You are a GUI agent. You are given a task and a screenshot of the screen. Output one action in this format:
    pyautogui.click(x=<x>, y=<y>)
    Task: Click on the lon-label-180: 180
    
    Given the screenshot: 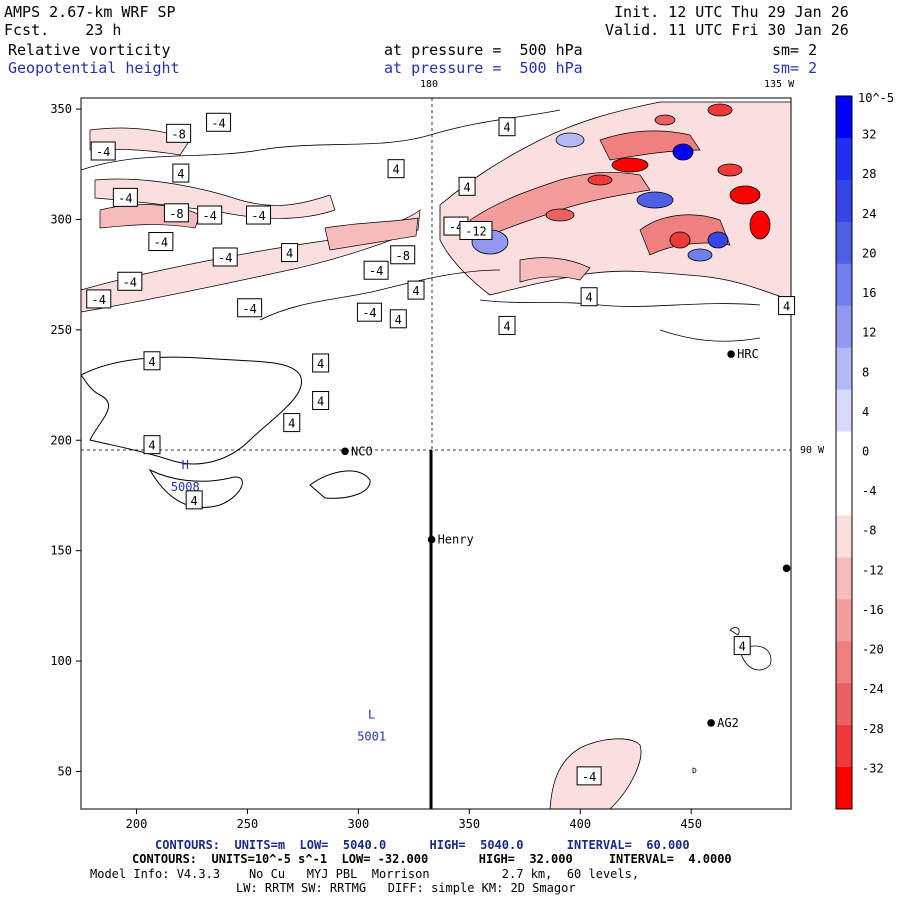 What is the action you would take?
    pyautogui.click(x=429, y=84)
    